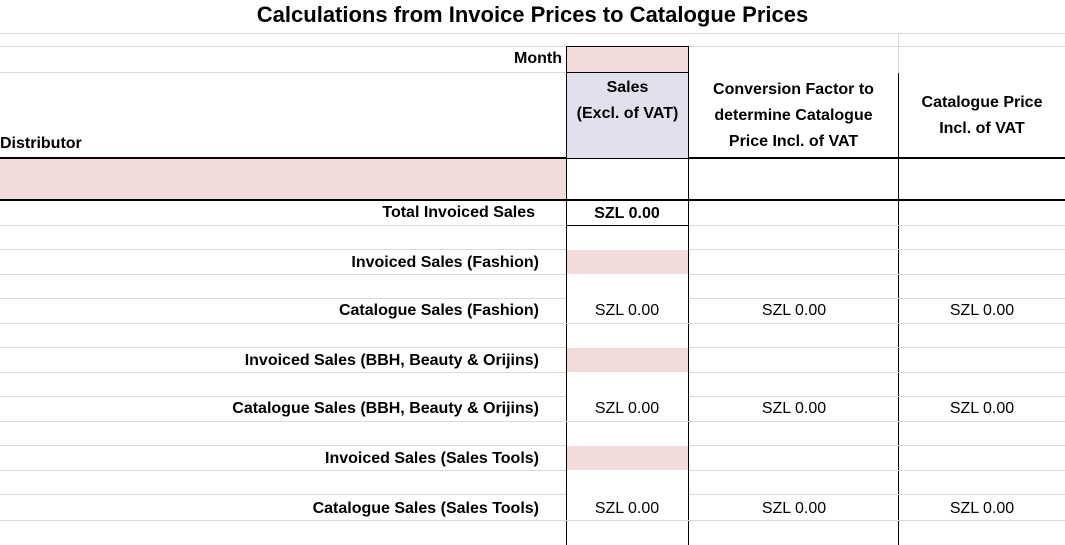 The width and height of the screenshot is (1065, 545). Describe the element at coordinates (627, 59) in the screenshot. I see `month-input` at that location.